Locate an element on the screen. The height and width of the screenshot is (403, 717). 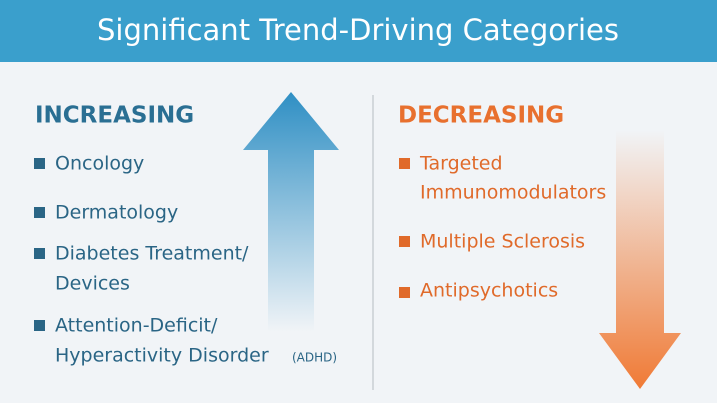
item-text: Devices is located at coordinates (92, 284).